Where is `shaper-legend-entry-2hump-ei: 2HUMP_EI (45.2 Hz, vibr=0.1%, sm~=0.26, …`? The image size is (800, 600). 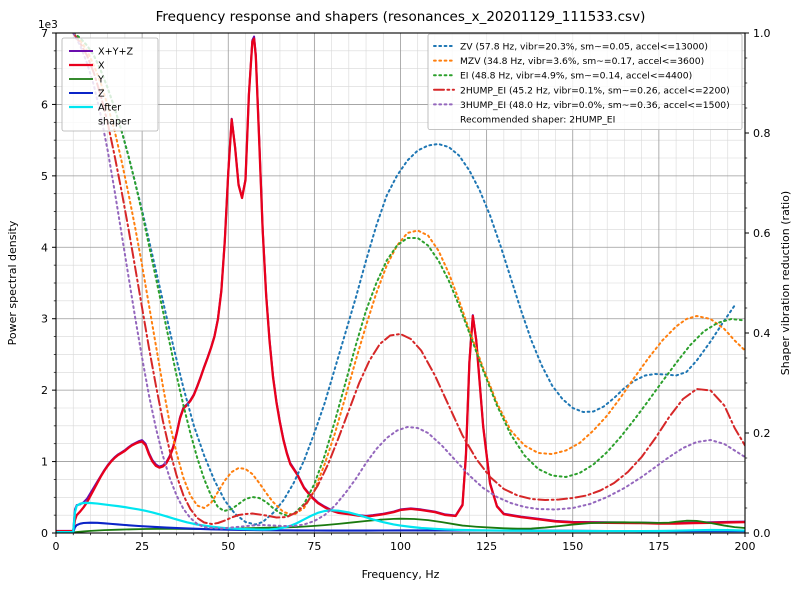 shaper-legend-entry-2hump-ei: 2HUMP_EI (45.2 Hz, vibr=0.1%, sm~=0.26, … is located at coordinates (581, 90).